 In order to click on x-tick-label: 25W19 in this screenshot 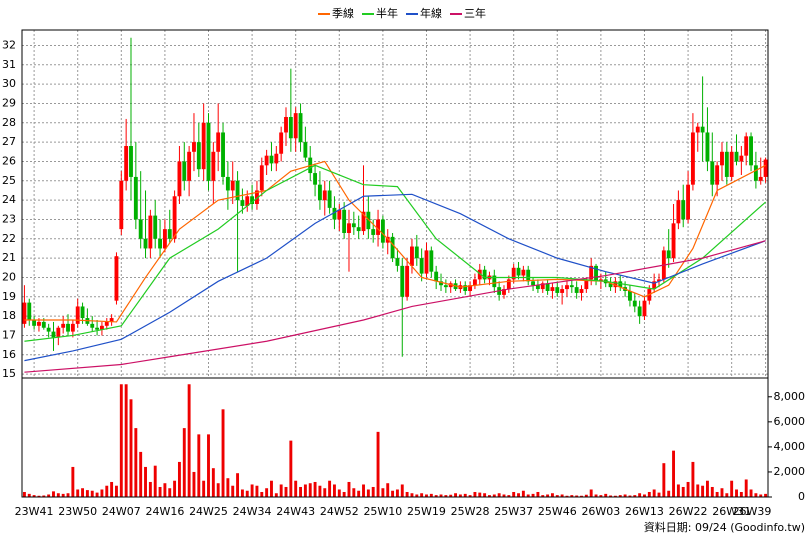, I will do `click(426, 511)`.